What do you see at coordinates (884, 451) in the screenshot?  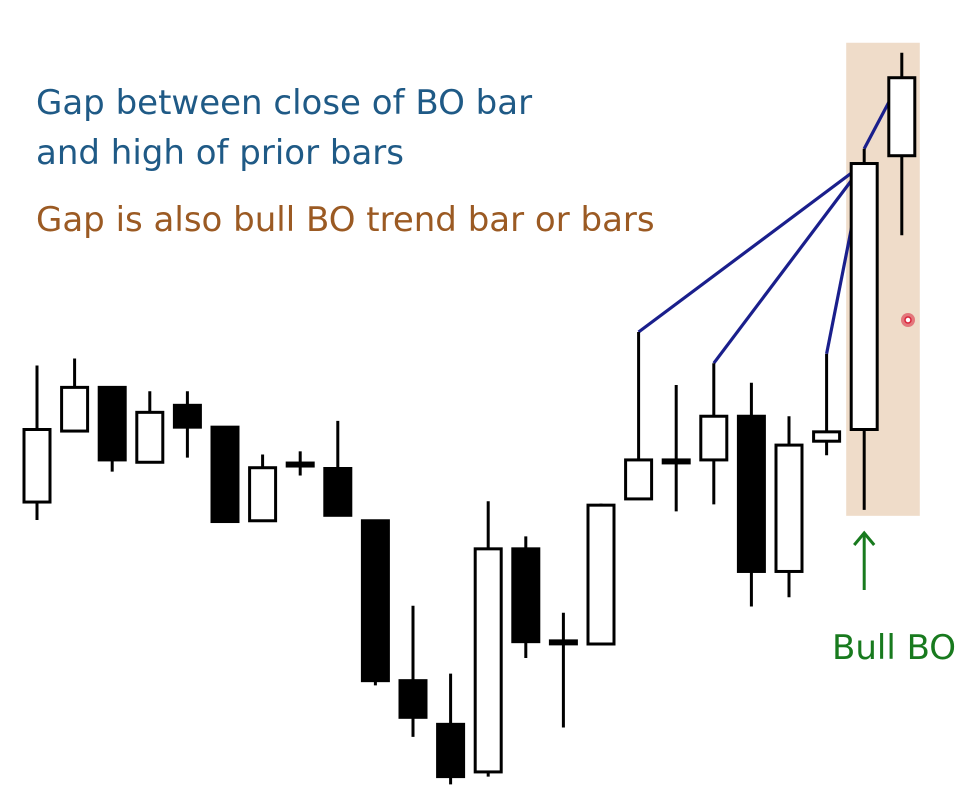 I see `marker-layer` at bounding box center [884, 451].